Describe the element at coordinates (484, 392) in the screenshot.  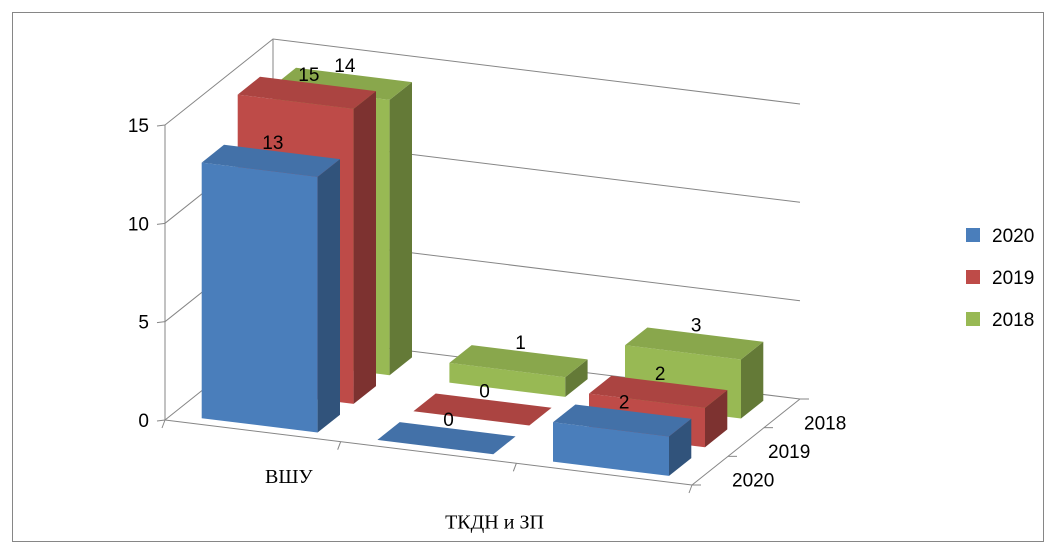
I see `data-label-2019-1: 0` at that location.